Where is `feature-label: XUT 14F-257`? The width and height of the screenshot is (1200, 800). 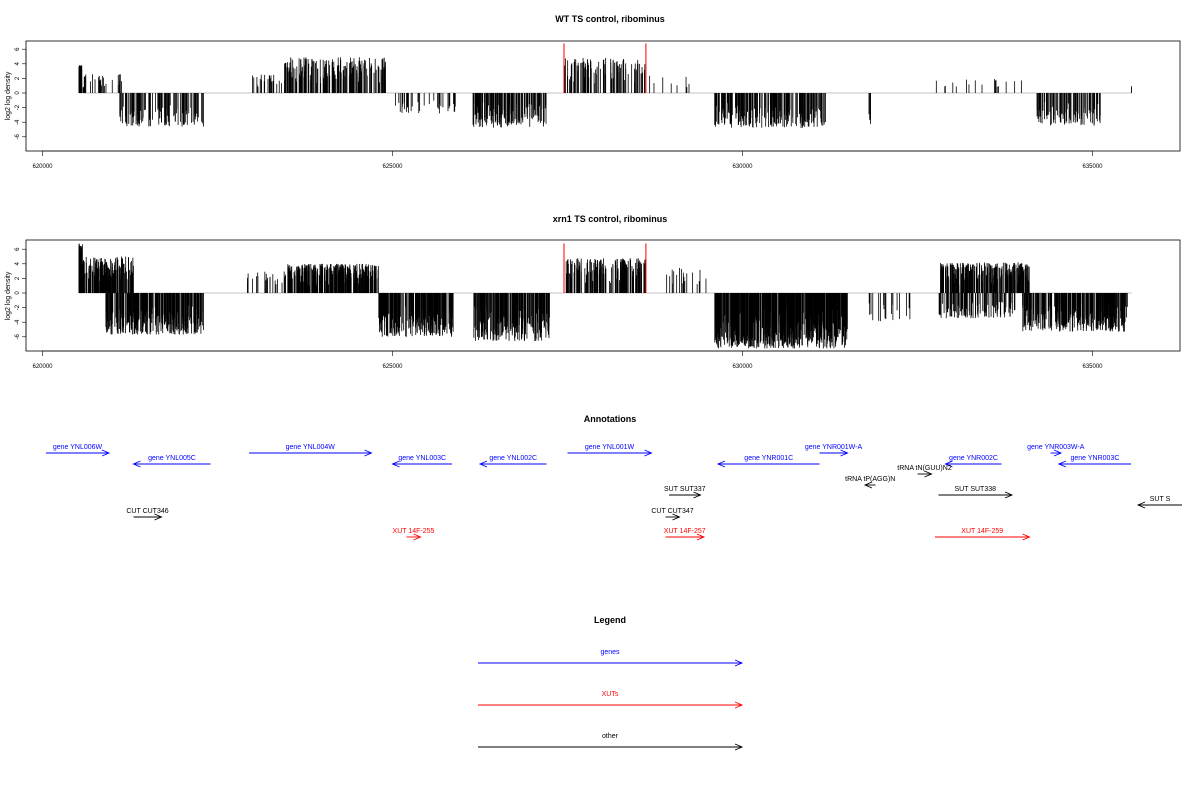
feature-label: XUT 14F-257 is located at coordinates (685, 531).